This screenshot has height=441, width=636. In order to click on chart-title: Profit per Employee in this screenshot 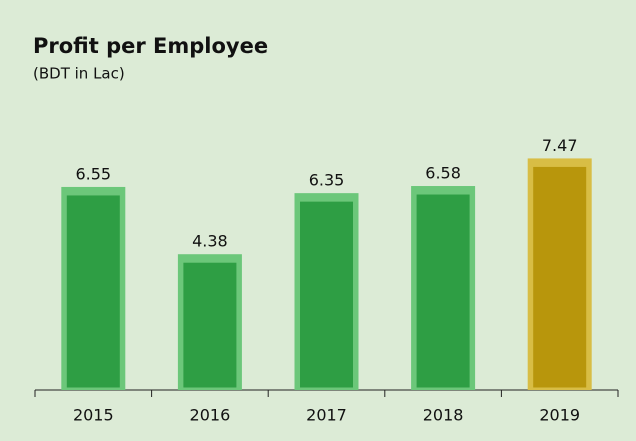, I will do `click(150, 46)`.